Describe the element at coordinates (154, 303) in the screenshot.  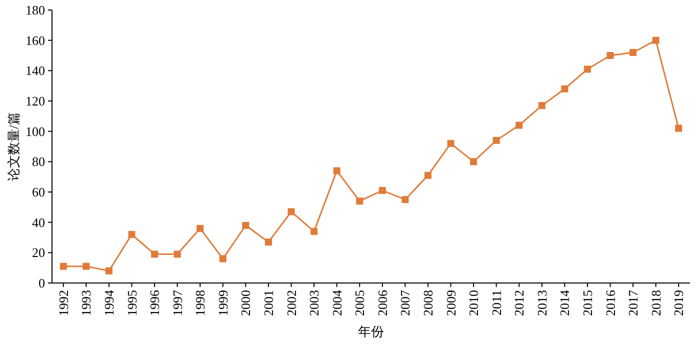
I see `x-tick-label: 1996` at that location.